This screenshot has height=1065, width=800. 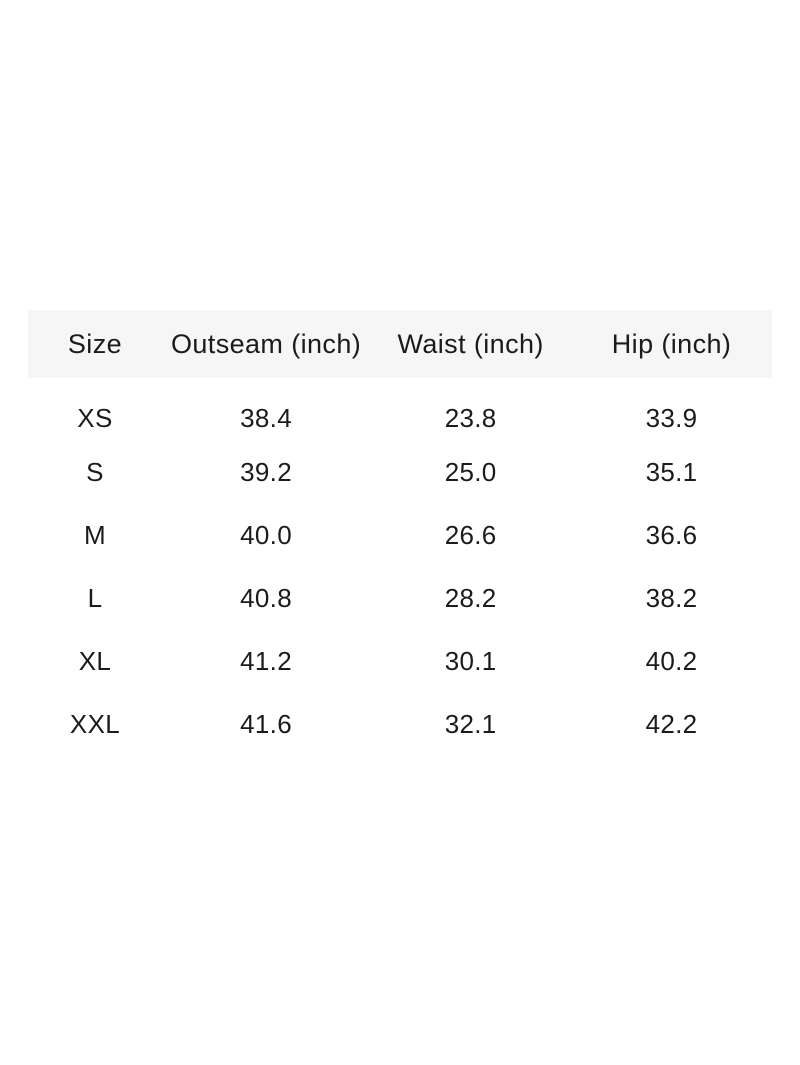 I want to click on cell-outseam: 40.0, so click(x=266, y=535).